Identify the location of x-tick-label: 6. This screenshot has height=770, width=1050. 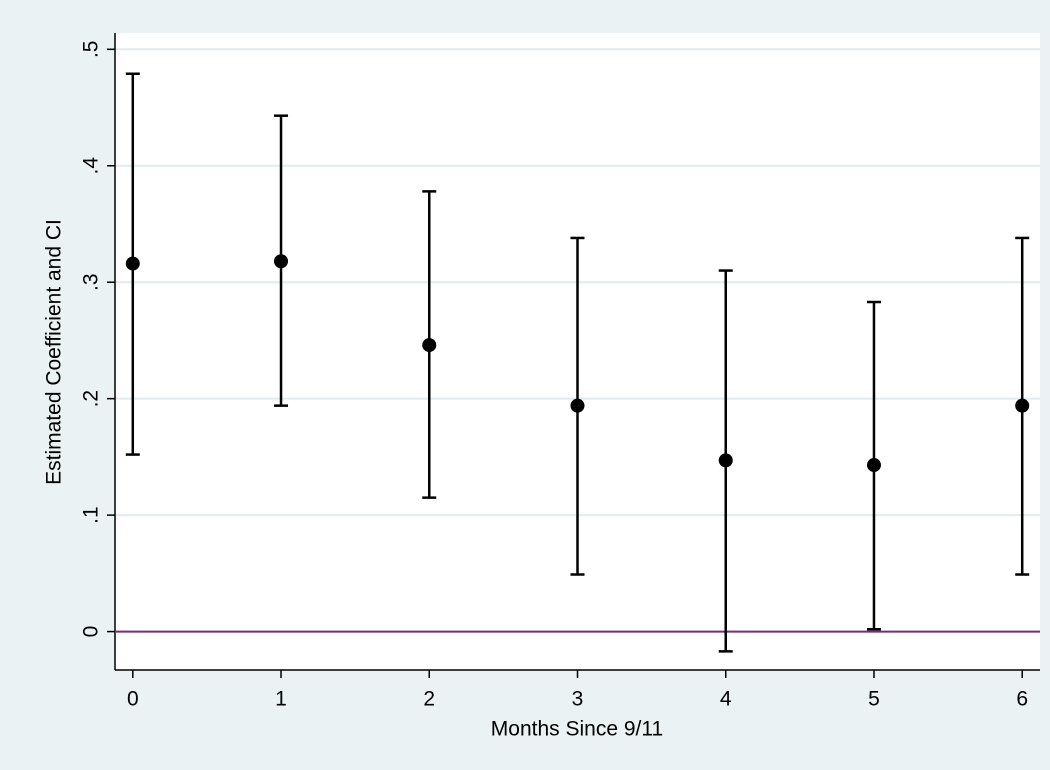
(1022, 699).